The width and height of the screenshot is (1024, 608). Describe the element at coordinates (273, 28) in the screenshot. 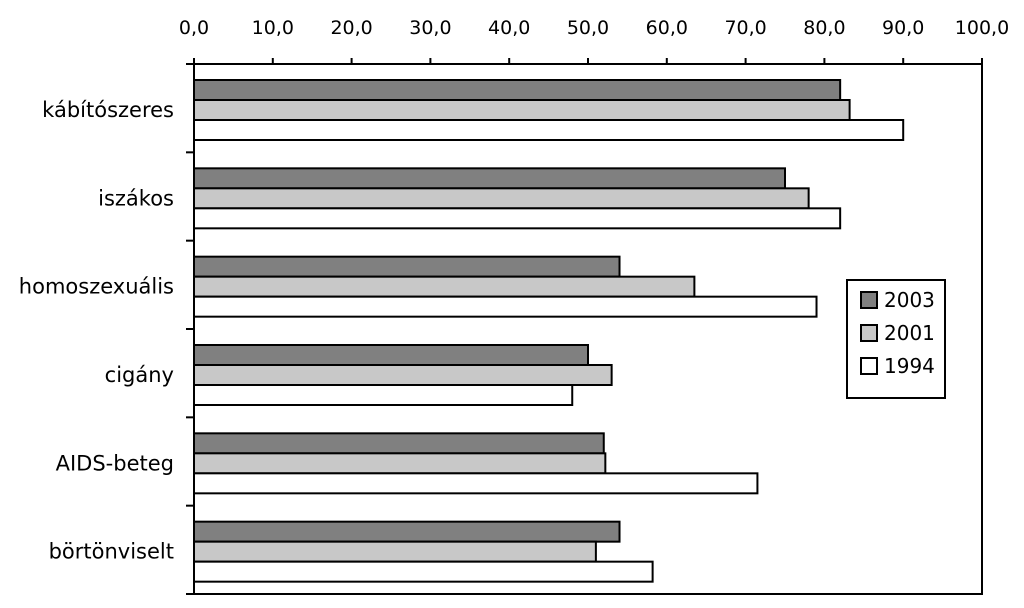

I see `x-tick-label: 10,0` at that location.